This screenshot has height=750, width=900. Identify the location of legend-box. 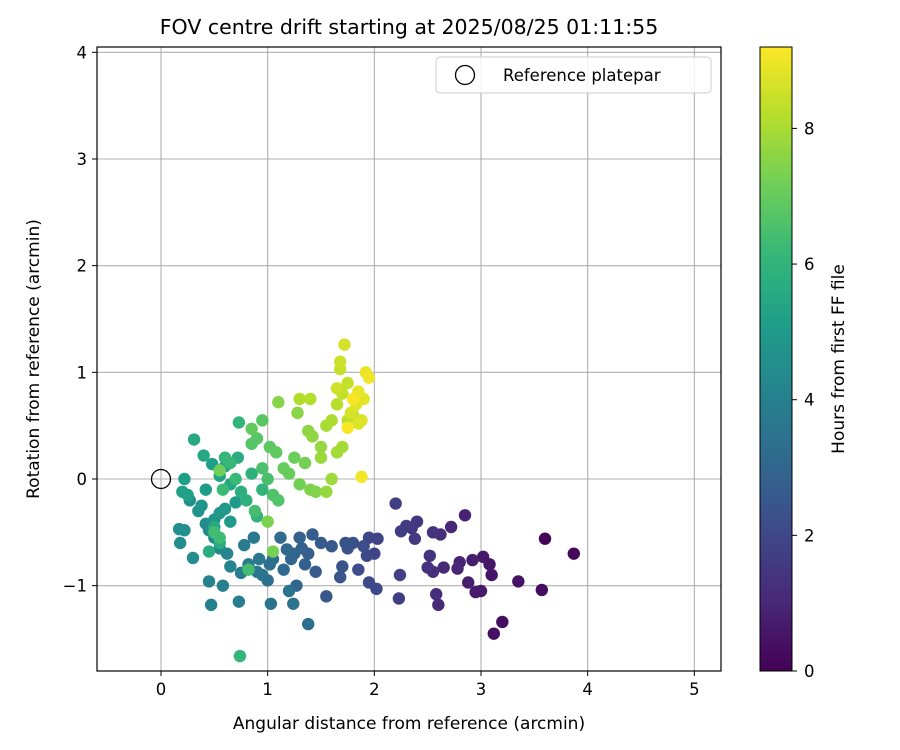
(573, 75).